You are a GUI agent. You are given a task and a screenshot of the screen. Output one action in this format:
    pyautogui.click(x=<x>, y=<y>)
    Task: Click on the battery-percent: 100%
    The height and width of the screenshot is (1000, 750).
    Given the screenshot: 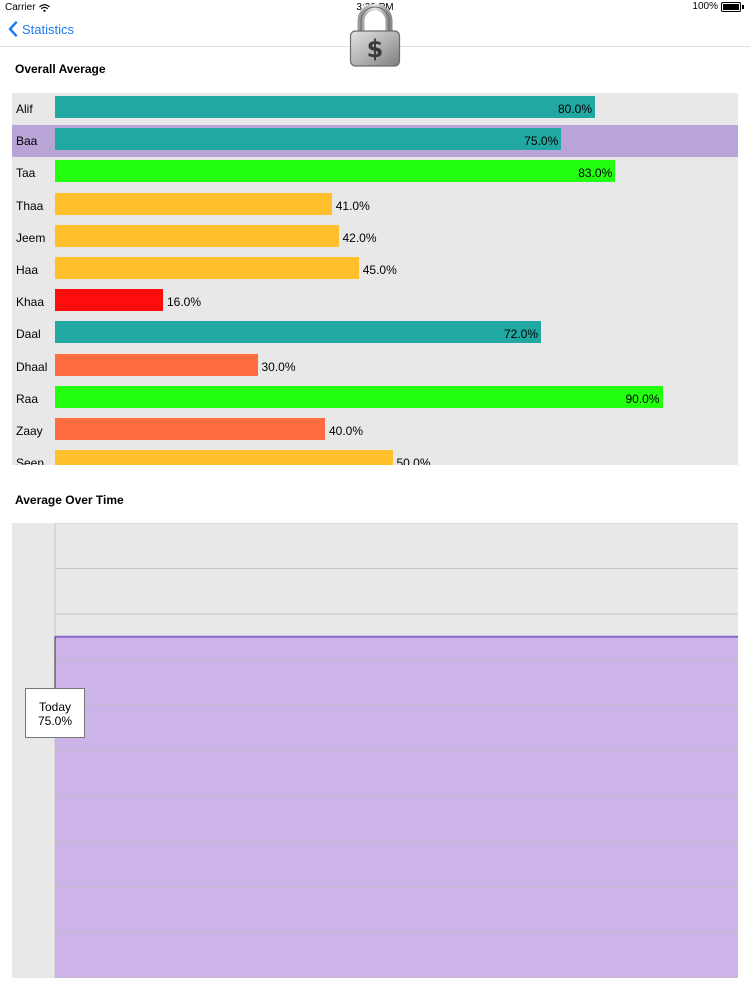 What is the action you would take?
    pyautogui.click(x=705, y=6)
    